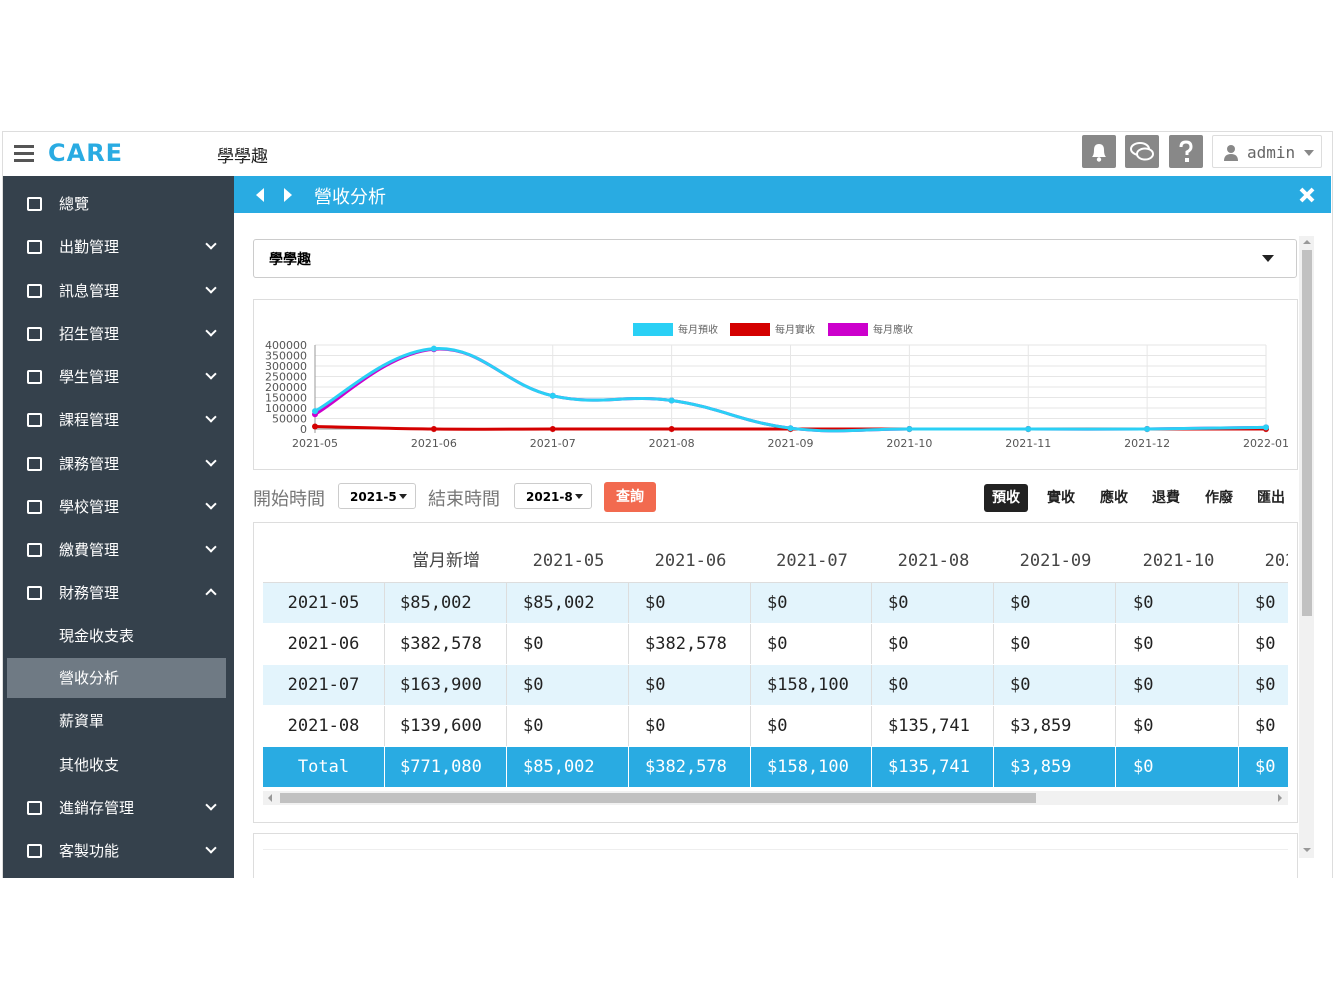 The image size is (1333, 1000). I want to click on sidebar-item: 學校管理, so click(119, 507).